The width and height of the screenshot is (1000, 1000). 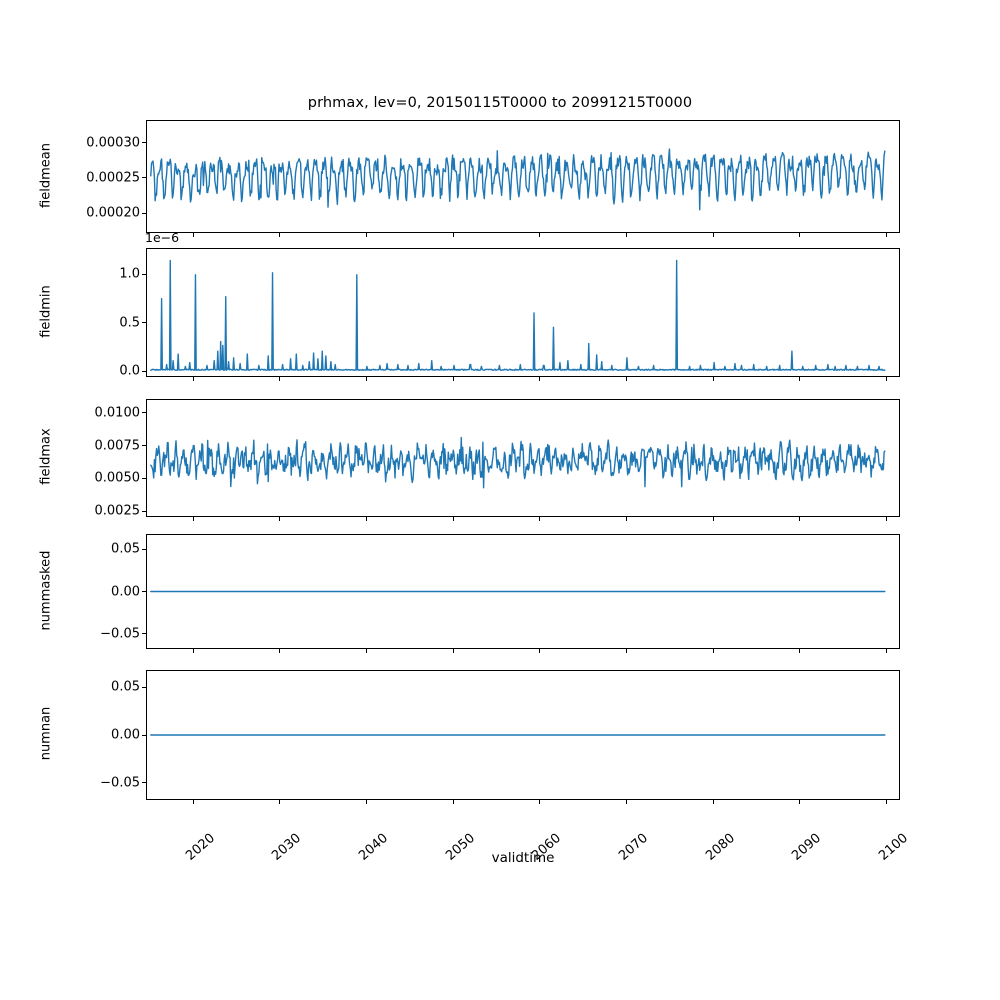 I want to click on plot-area-nummasked, so click(x=523, y=591).